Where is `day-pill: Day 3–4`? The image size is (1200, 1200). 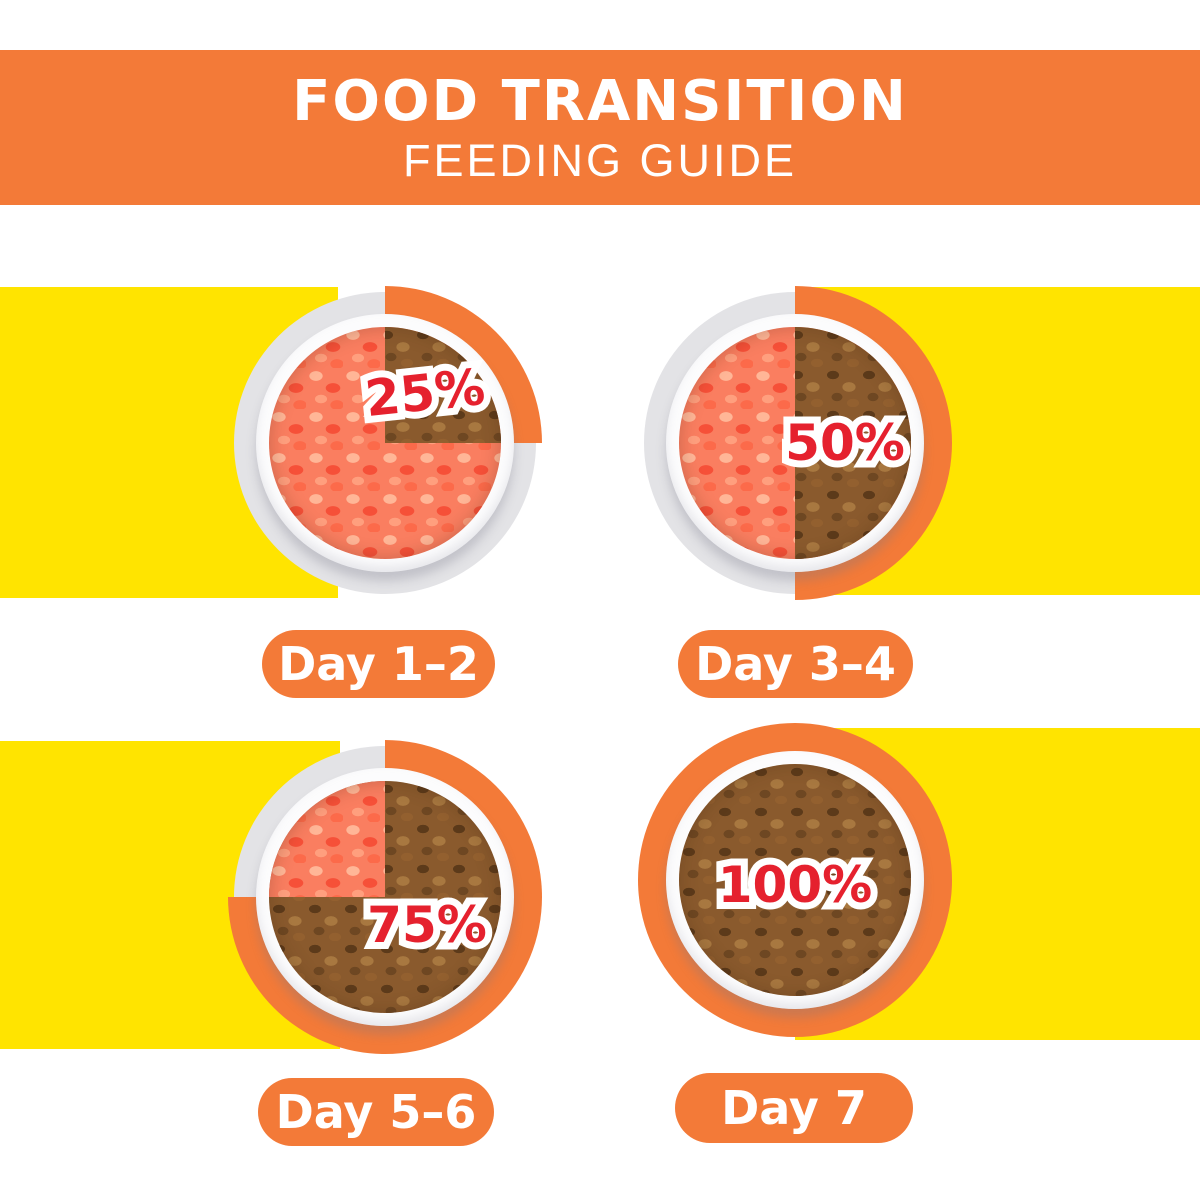 day-pill: Day 3–4 is located at coordinates (795, 664).